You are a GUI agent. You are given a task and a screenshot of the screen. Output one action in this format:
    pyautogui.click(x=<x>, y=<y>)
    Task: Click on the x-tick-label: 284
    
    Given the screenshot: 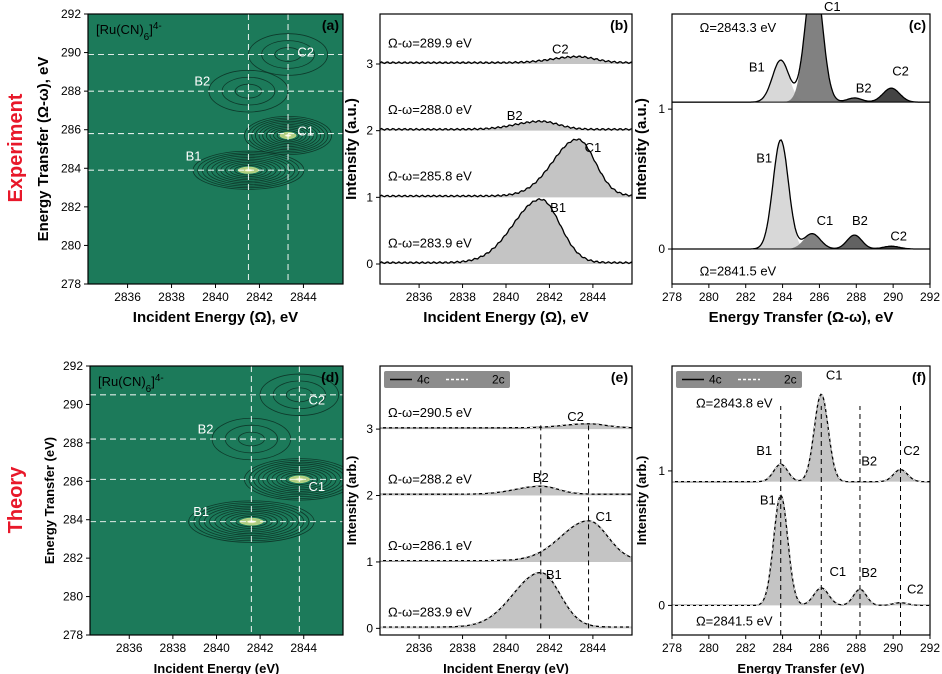 What is the action you would take?
    pyautogui.click(x=783, y=648)
    